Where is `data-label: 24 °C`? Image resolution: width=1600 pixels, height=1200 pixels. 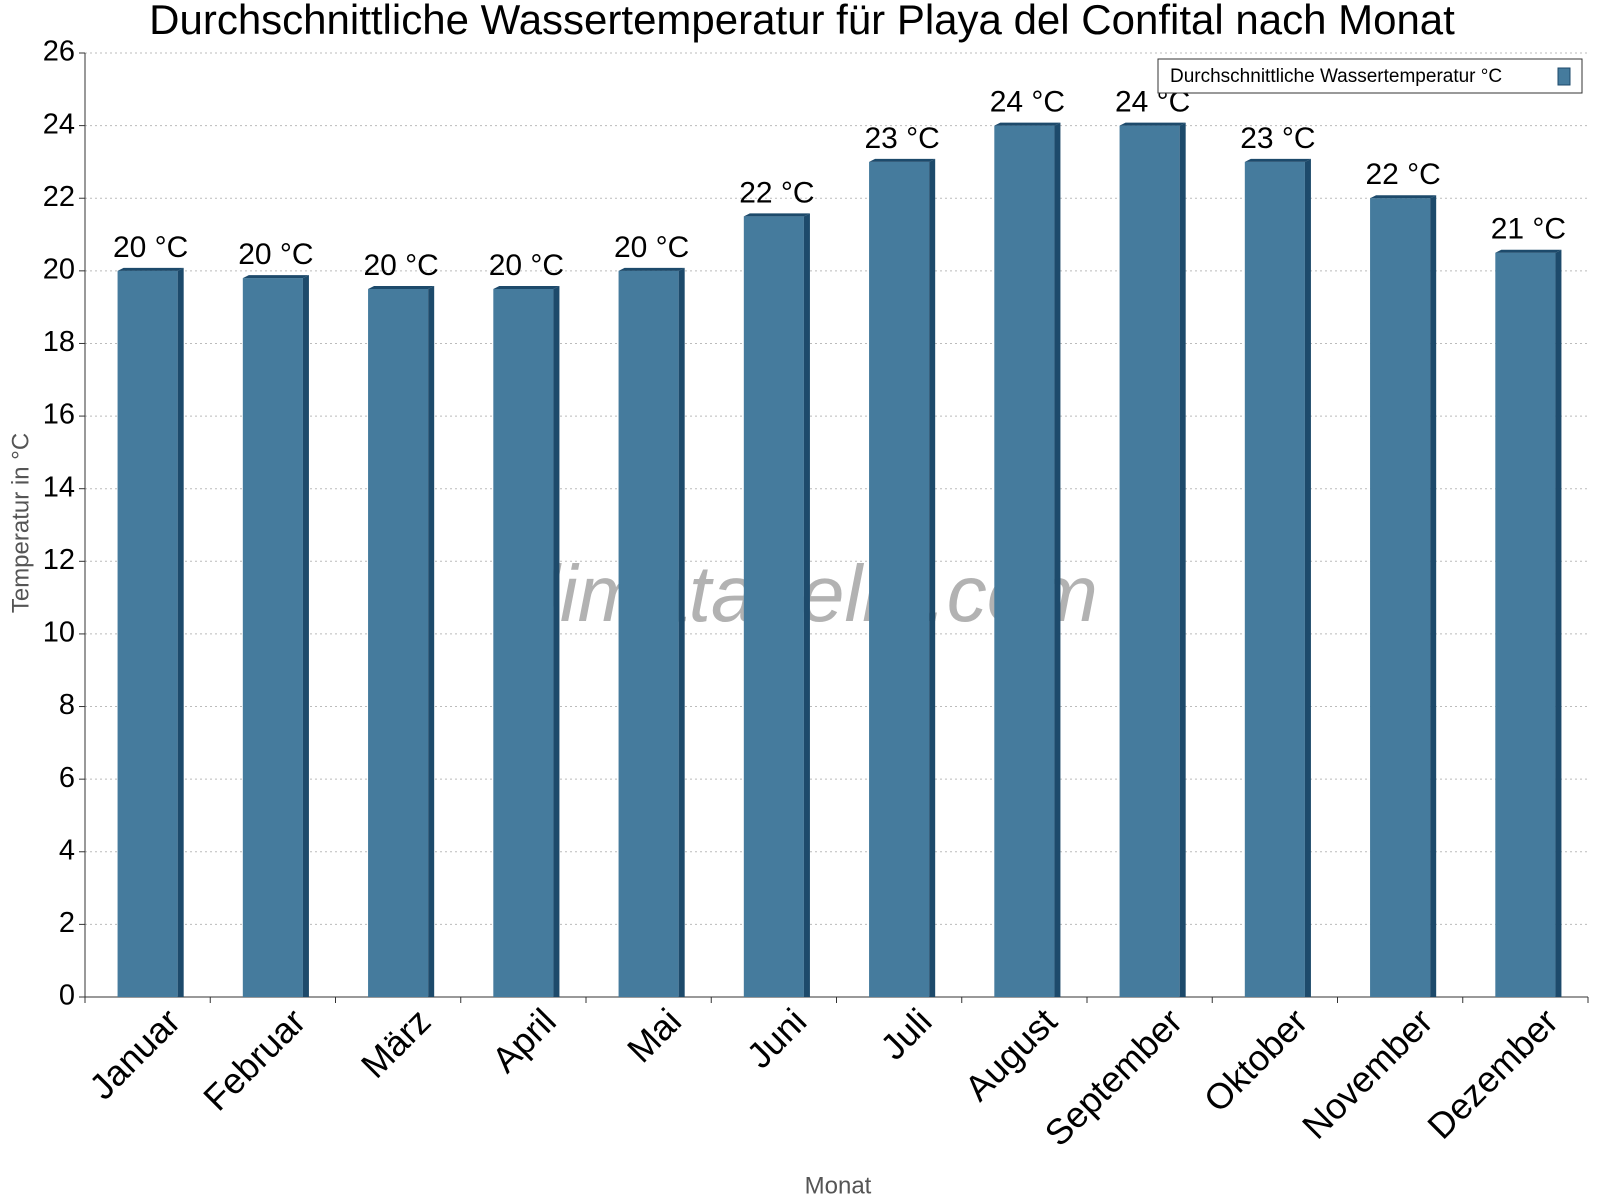 data-label: 24 °C is located at coordinates (1027, 102).